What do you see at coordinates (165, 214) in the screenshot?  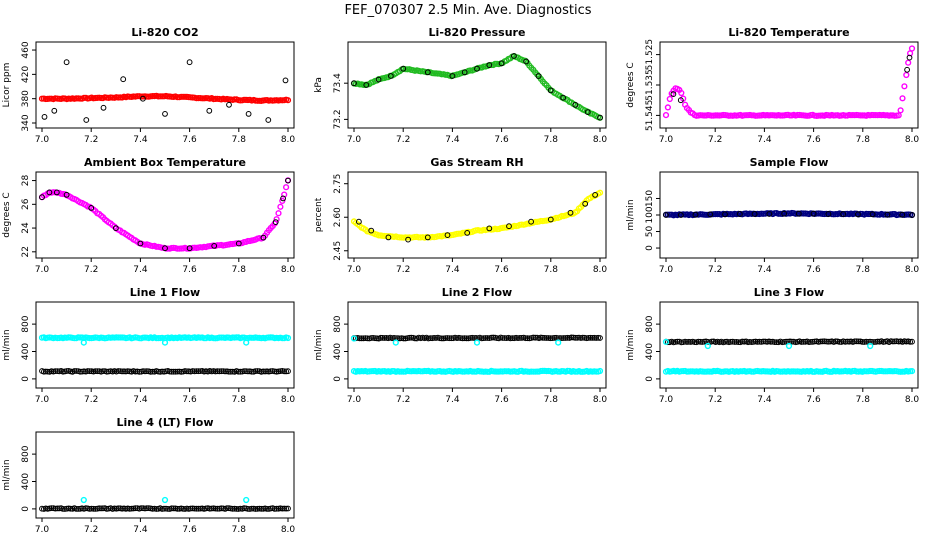 I see `series-magenta` at bounding box center [165, 214].